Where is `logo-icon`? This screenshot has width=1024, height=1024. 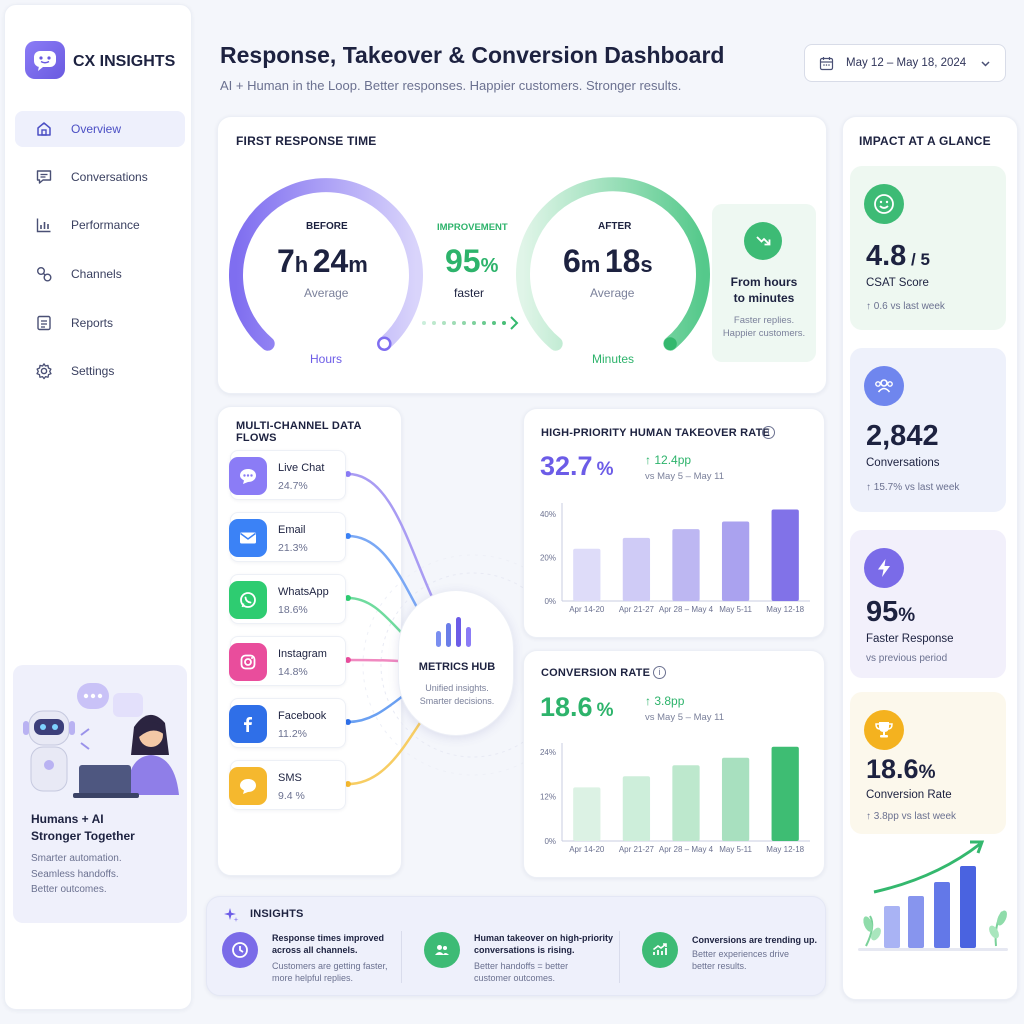
logo-icon is located at coordinates (45, 60).